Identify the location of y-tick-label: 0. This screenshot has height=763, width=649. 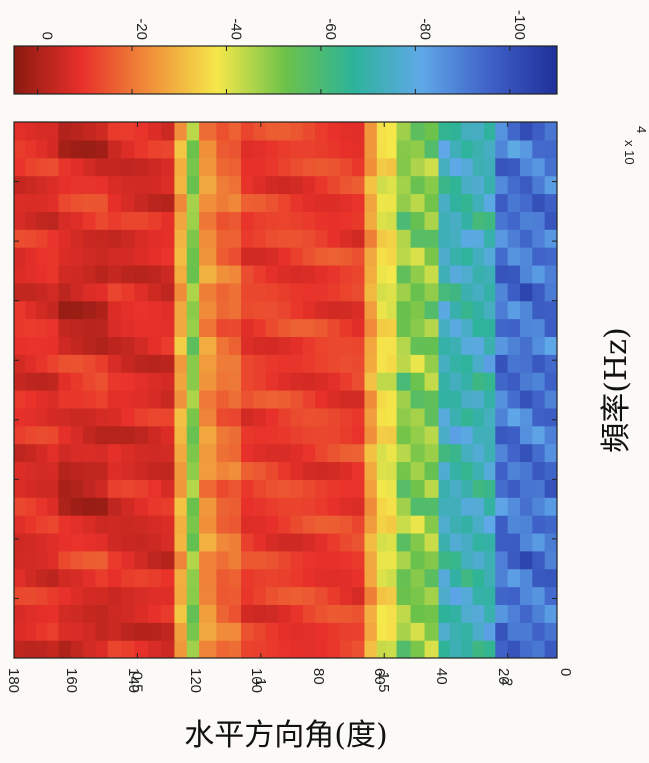
(565, 672).